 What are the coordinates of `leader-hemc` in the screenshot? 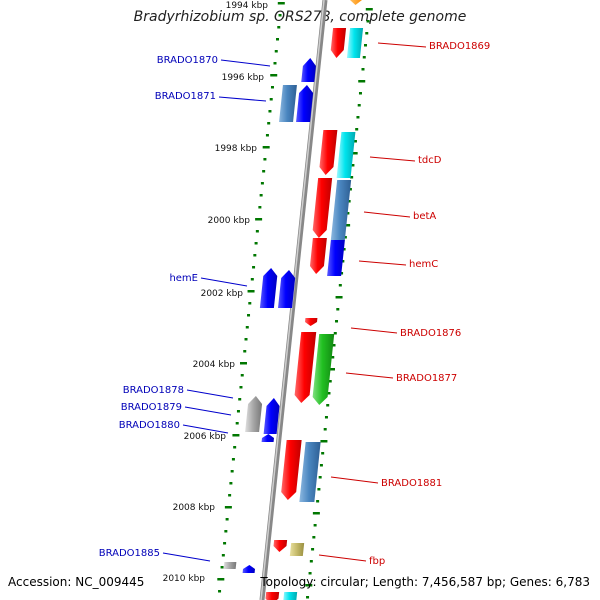 It's located at (382, 263).